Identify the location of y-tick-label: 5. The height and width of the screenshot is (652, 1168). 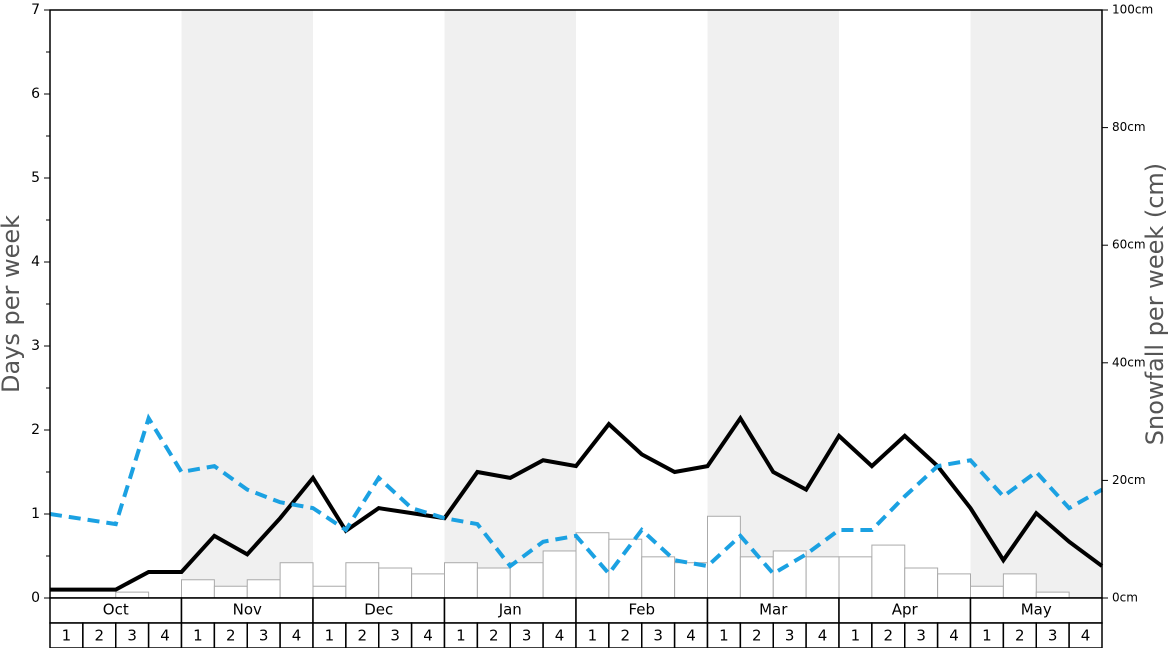
(35, 178).